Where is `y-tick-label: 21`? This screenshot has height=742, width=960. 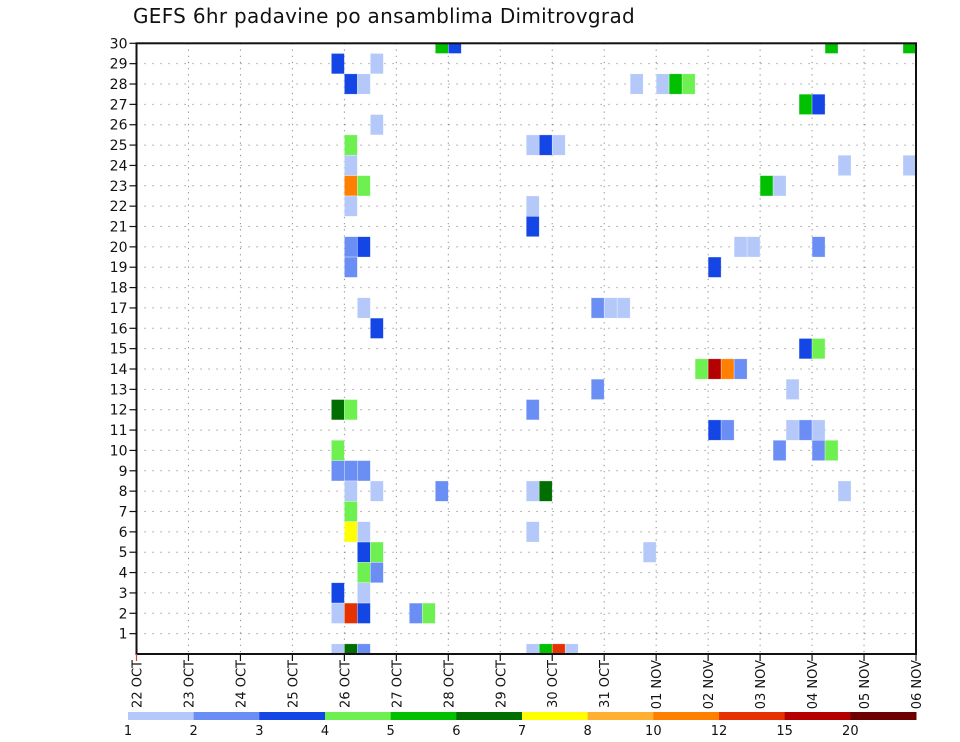 y-tick-label: 21 is located at coordinates (119, 228).